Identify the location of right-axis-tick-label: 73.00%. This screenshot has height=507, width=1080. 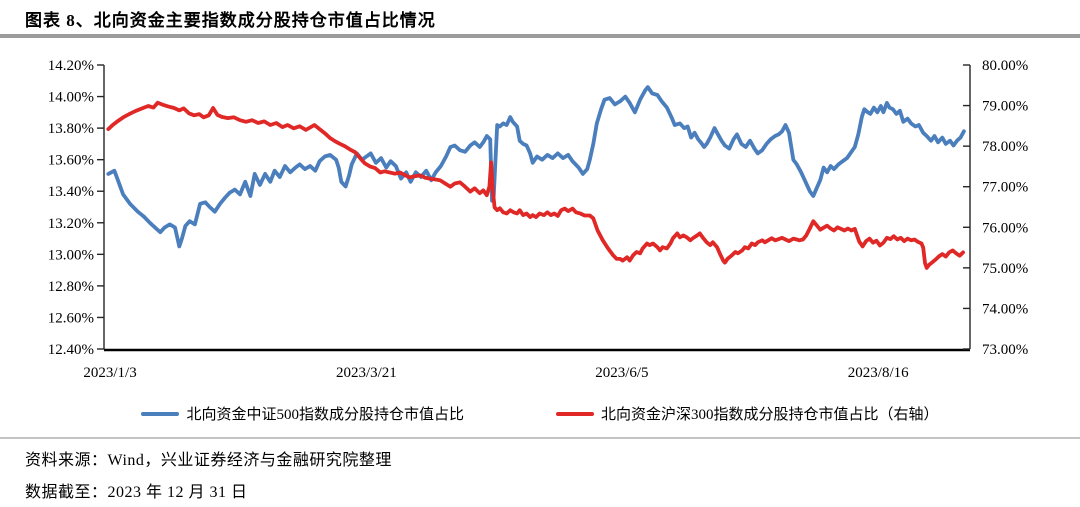
(1005, 350).